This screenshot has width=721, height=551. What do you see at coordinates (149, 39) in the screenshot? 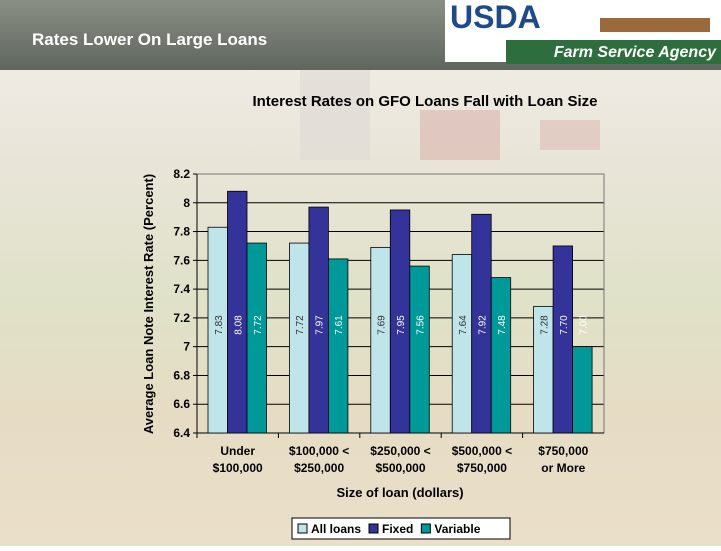
I see `slide-title: Rates Lower On Large Loans` at bounding box center [149, 39].